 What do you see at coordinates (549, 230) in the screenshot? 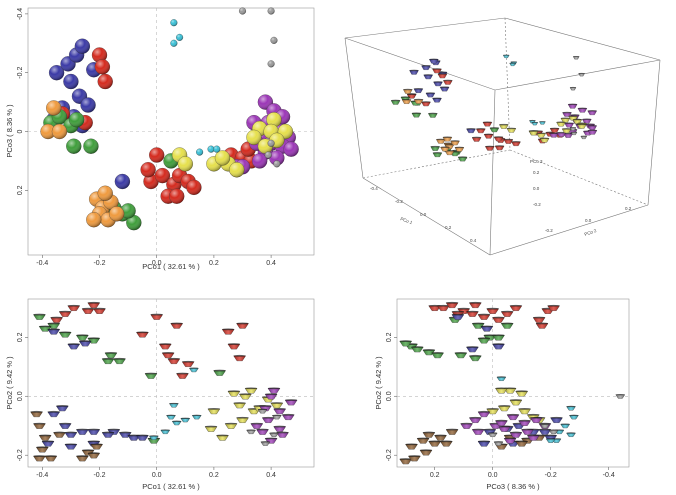
I see `3d-tick: -0.2` at bounding box center [549, 230].